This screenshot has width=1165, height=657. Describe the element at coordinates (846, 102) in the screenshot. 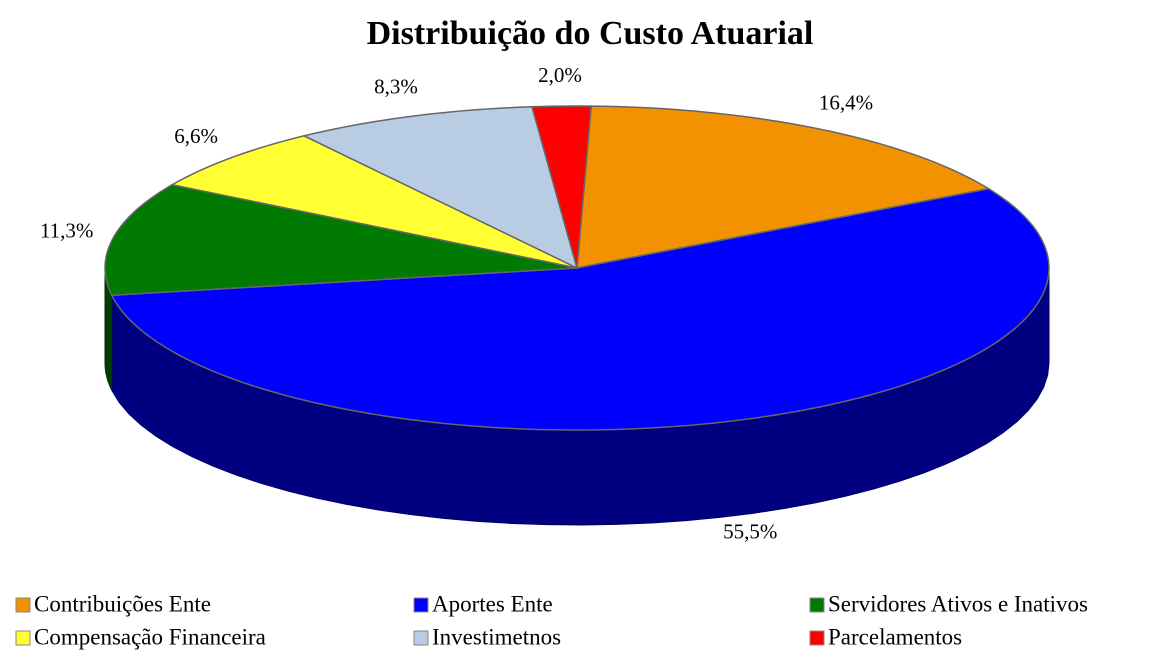

I see `data-label: 16,4%` at that location.